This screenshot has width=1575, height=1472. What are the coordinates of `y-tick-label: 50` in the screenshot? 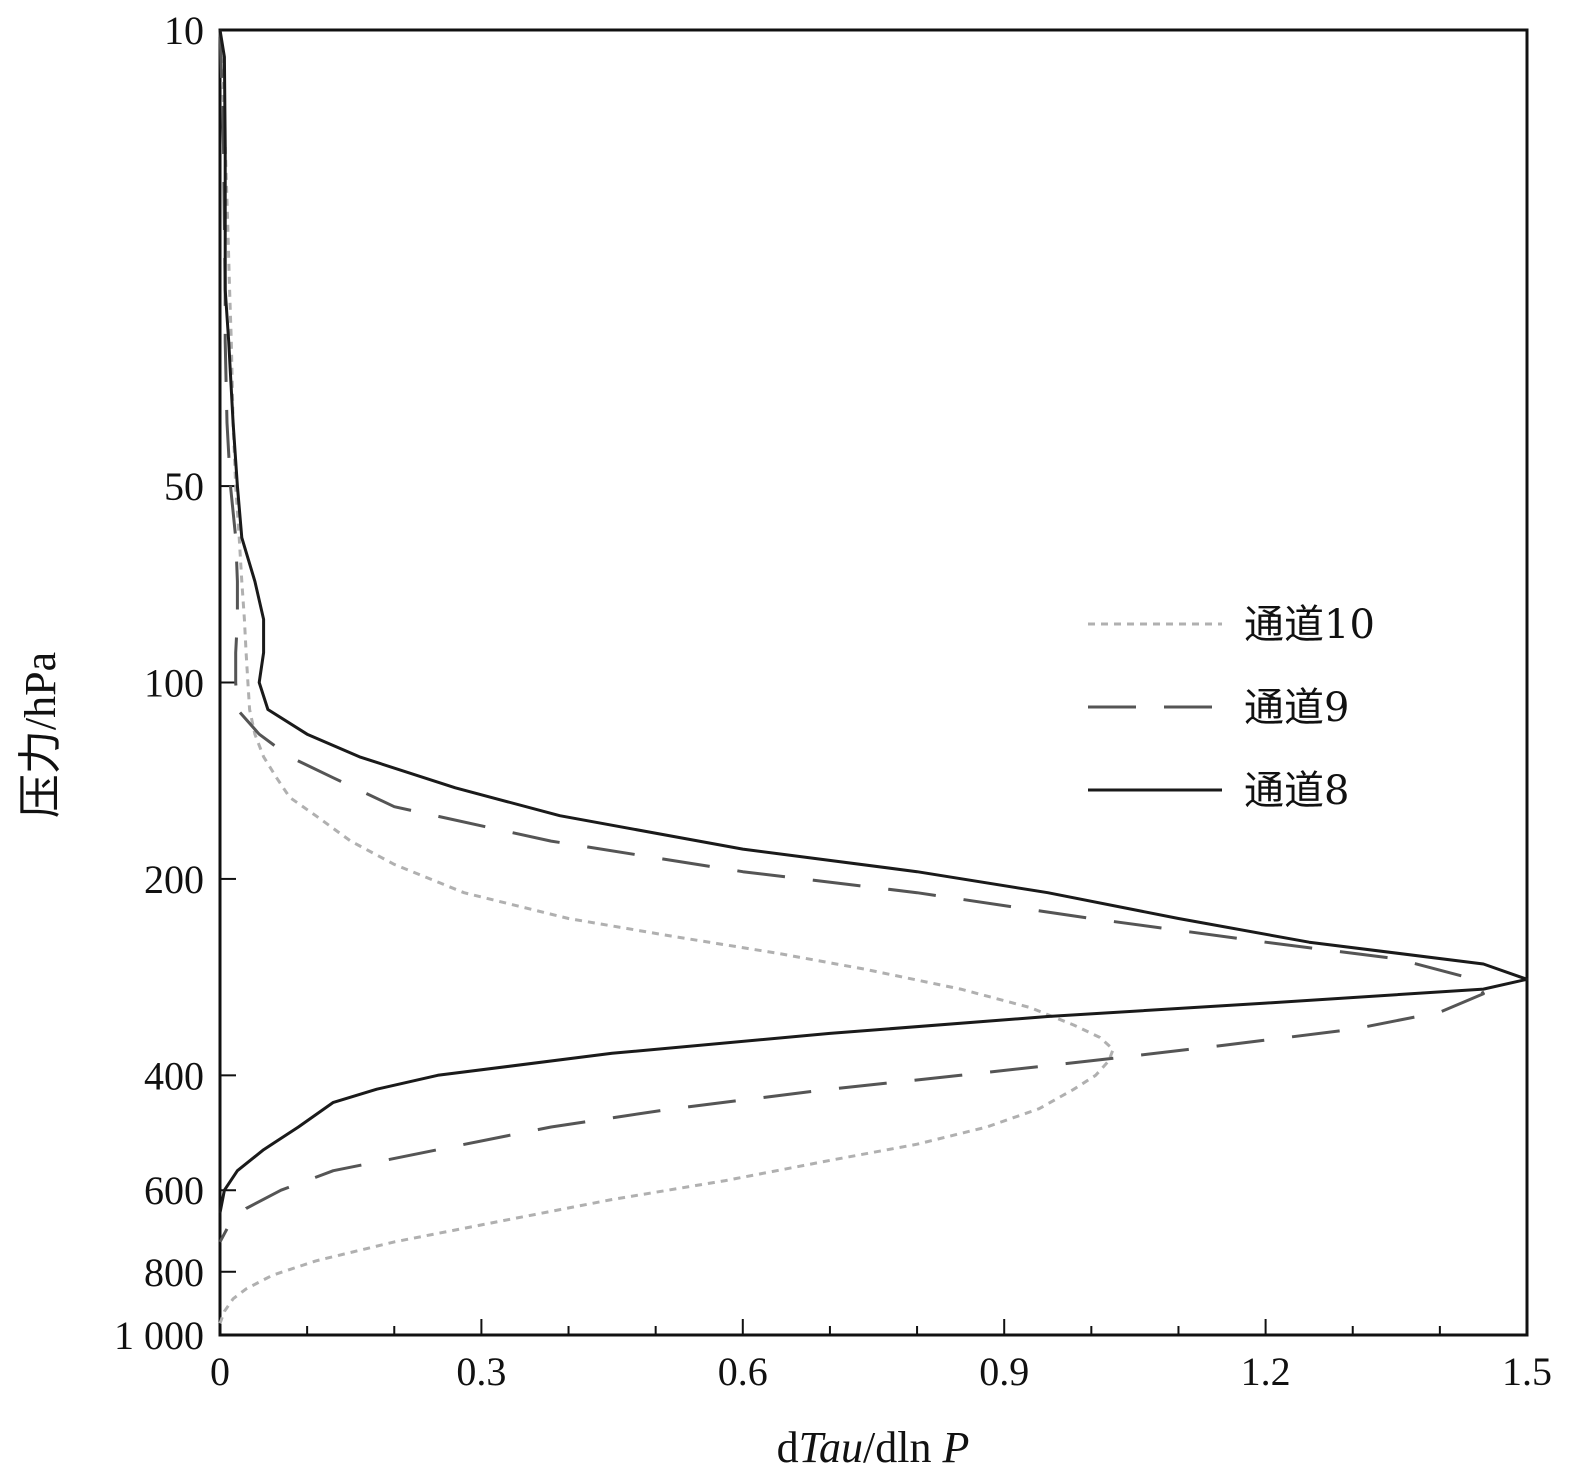 It's located at (184, 486).